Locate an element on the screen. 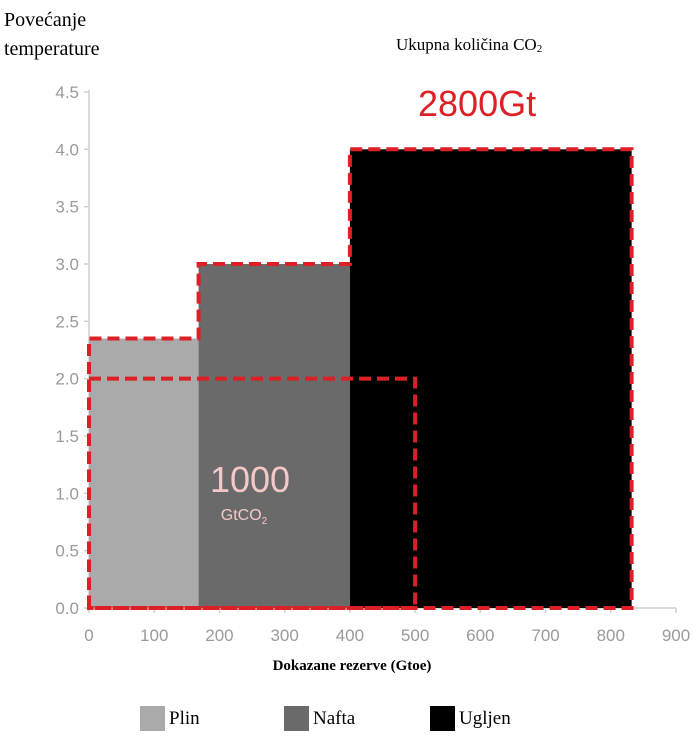 The width and height of the screenshot is (694, 743). x-tick-label: 700 is located at coordinates (545, 635).